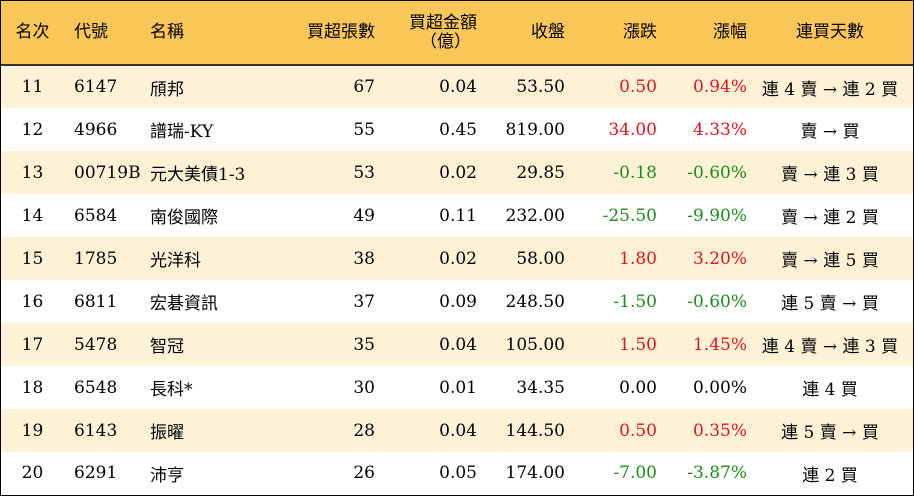 The width and height of the screenshot is (914, 496). What do you see at coordinates (32, 129) in the screenshot?
I see `cell-rank: 12` at bounding box center [32, 129].